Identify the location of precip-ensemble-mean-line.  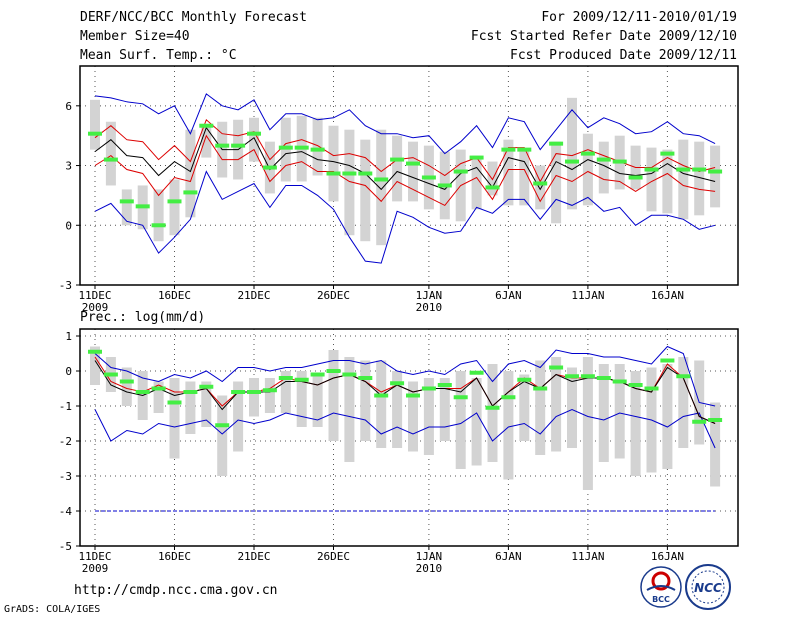
(405, 392).